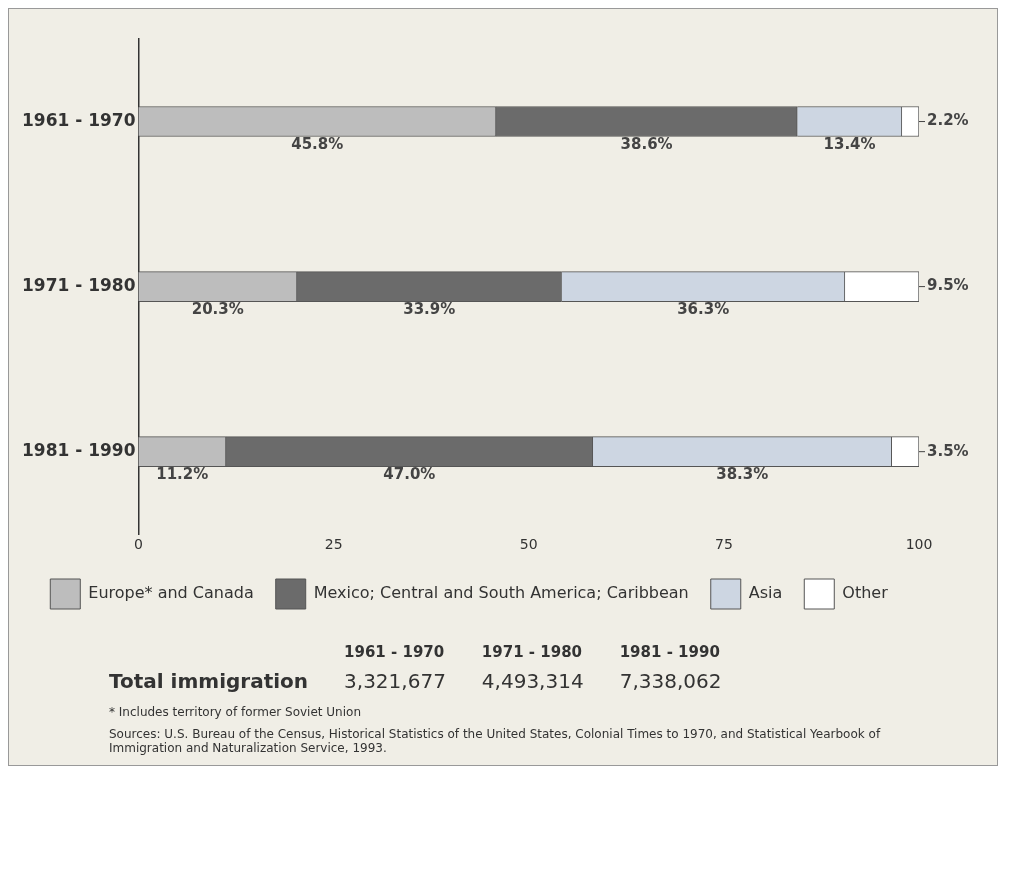 This screenshot has height=890, width=1014. Describe the element at coordinates (532, 652) in the screenshot. I see `text: 1971 - 1980` at that location.